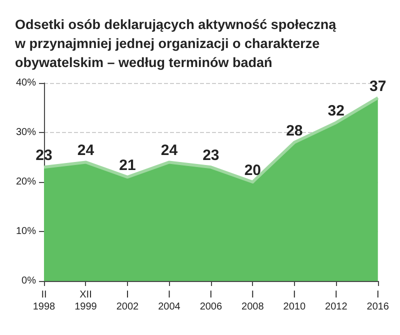 This screenshot has width=400, height=335. What do you see at coordinates (294, 301) in the screenshot?
I see `x-tick-label: I 2010` at bounding box center [294, 301].